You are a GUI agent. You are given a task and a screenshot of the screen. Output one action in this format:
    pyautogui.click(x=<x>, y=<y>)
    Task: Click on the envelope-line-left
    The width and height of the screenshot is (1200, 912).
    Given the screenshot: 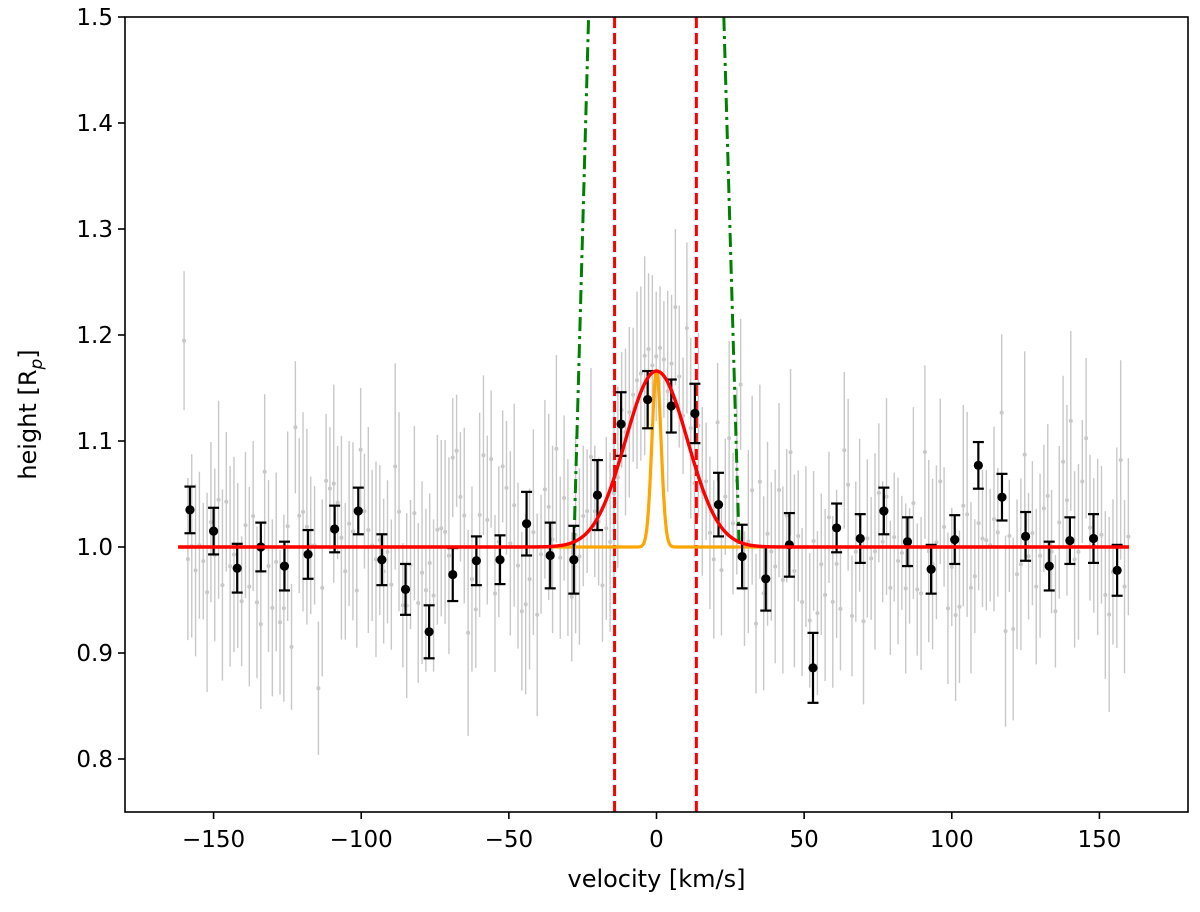 What is the action you would take?
    pyautogui.click(x=581, y=282)
    